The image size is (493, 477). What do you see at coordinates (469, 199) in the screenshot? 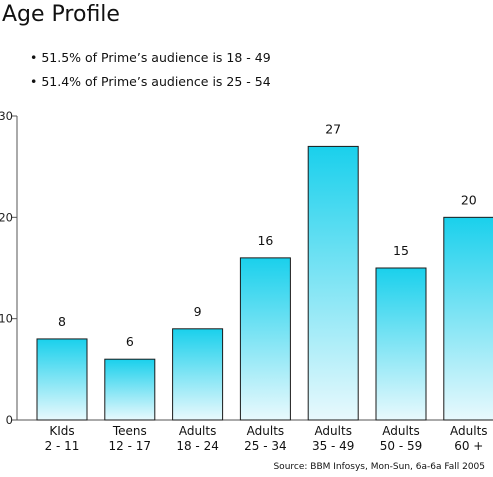
I see `data-label: 20` at bounding box center [469, 199].